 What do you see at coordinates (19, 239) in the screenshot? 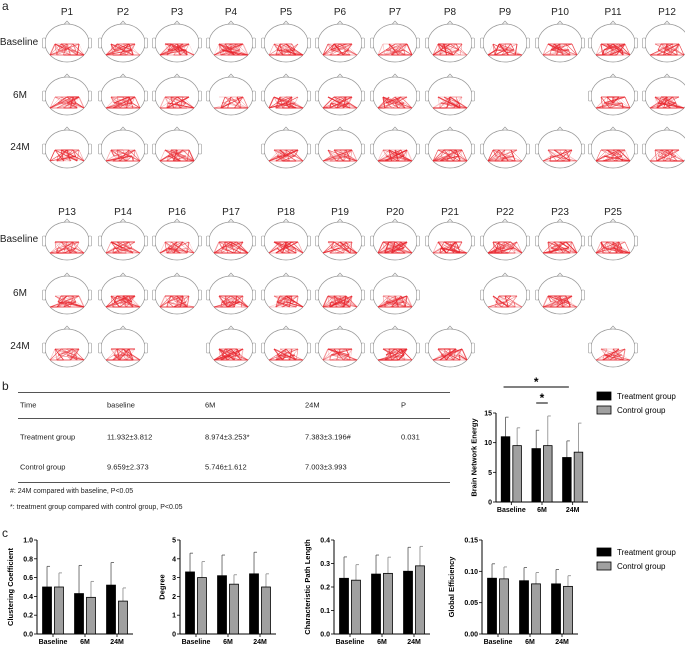
I see `row-label-baseline: Baseline` at bounding box center [19, 239].